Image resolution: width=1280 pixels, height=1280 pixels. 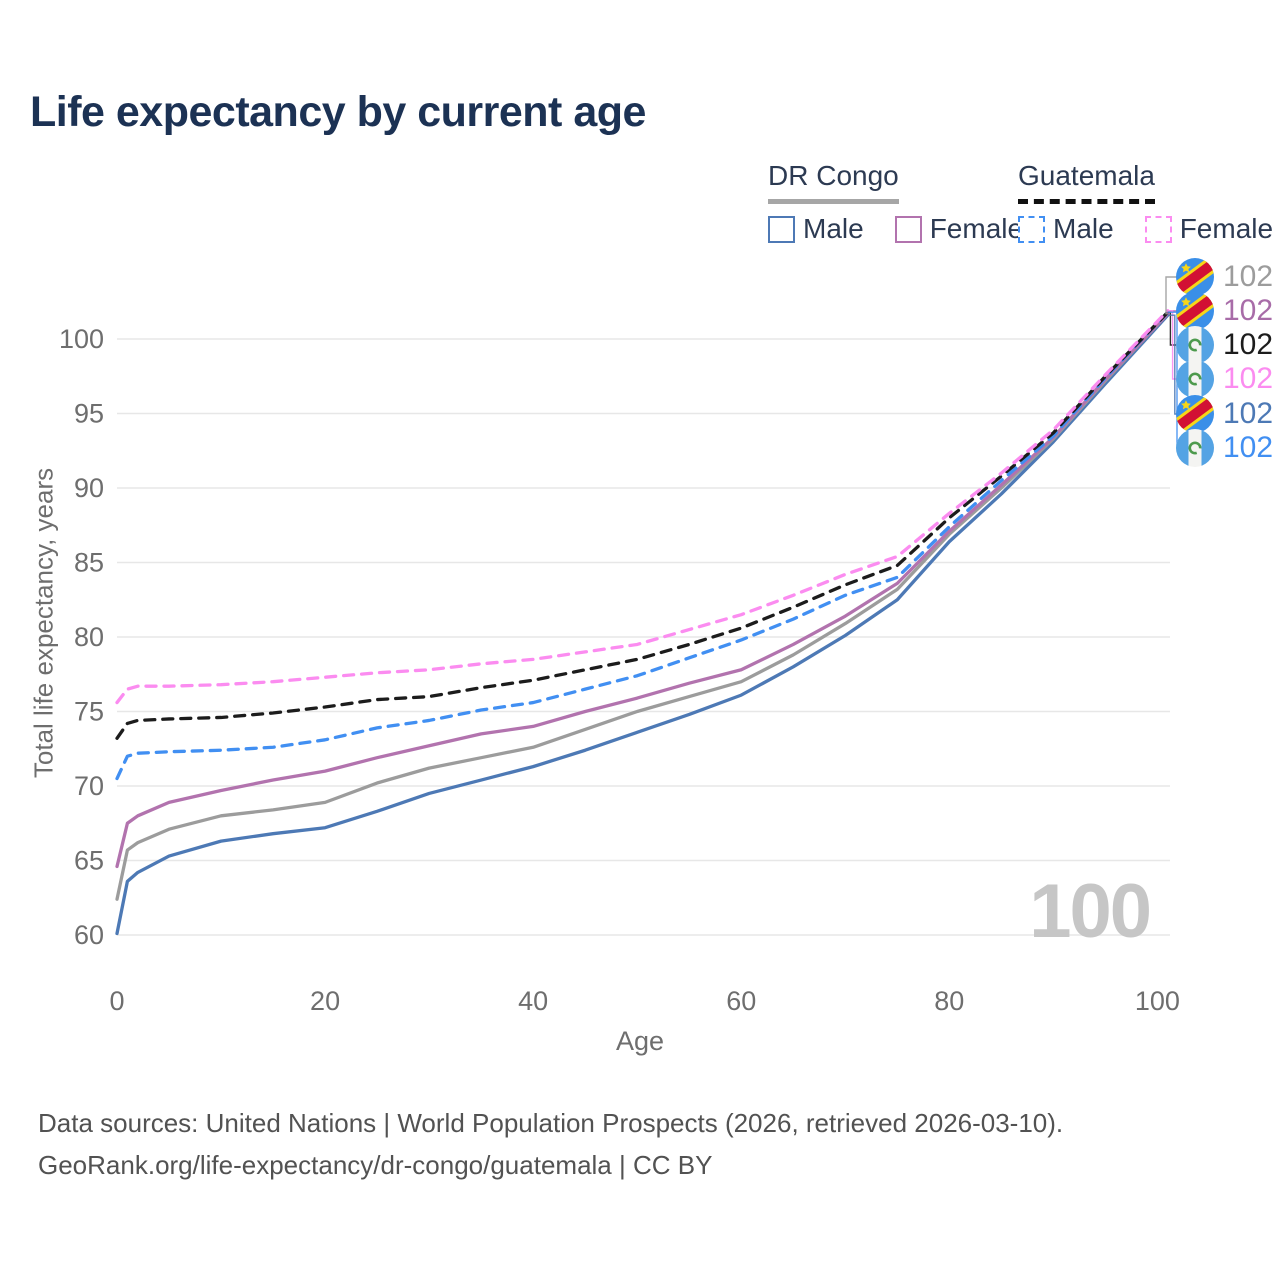 I want to click on page-title: Life expectancy by current age, so click(x=338, y=112).